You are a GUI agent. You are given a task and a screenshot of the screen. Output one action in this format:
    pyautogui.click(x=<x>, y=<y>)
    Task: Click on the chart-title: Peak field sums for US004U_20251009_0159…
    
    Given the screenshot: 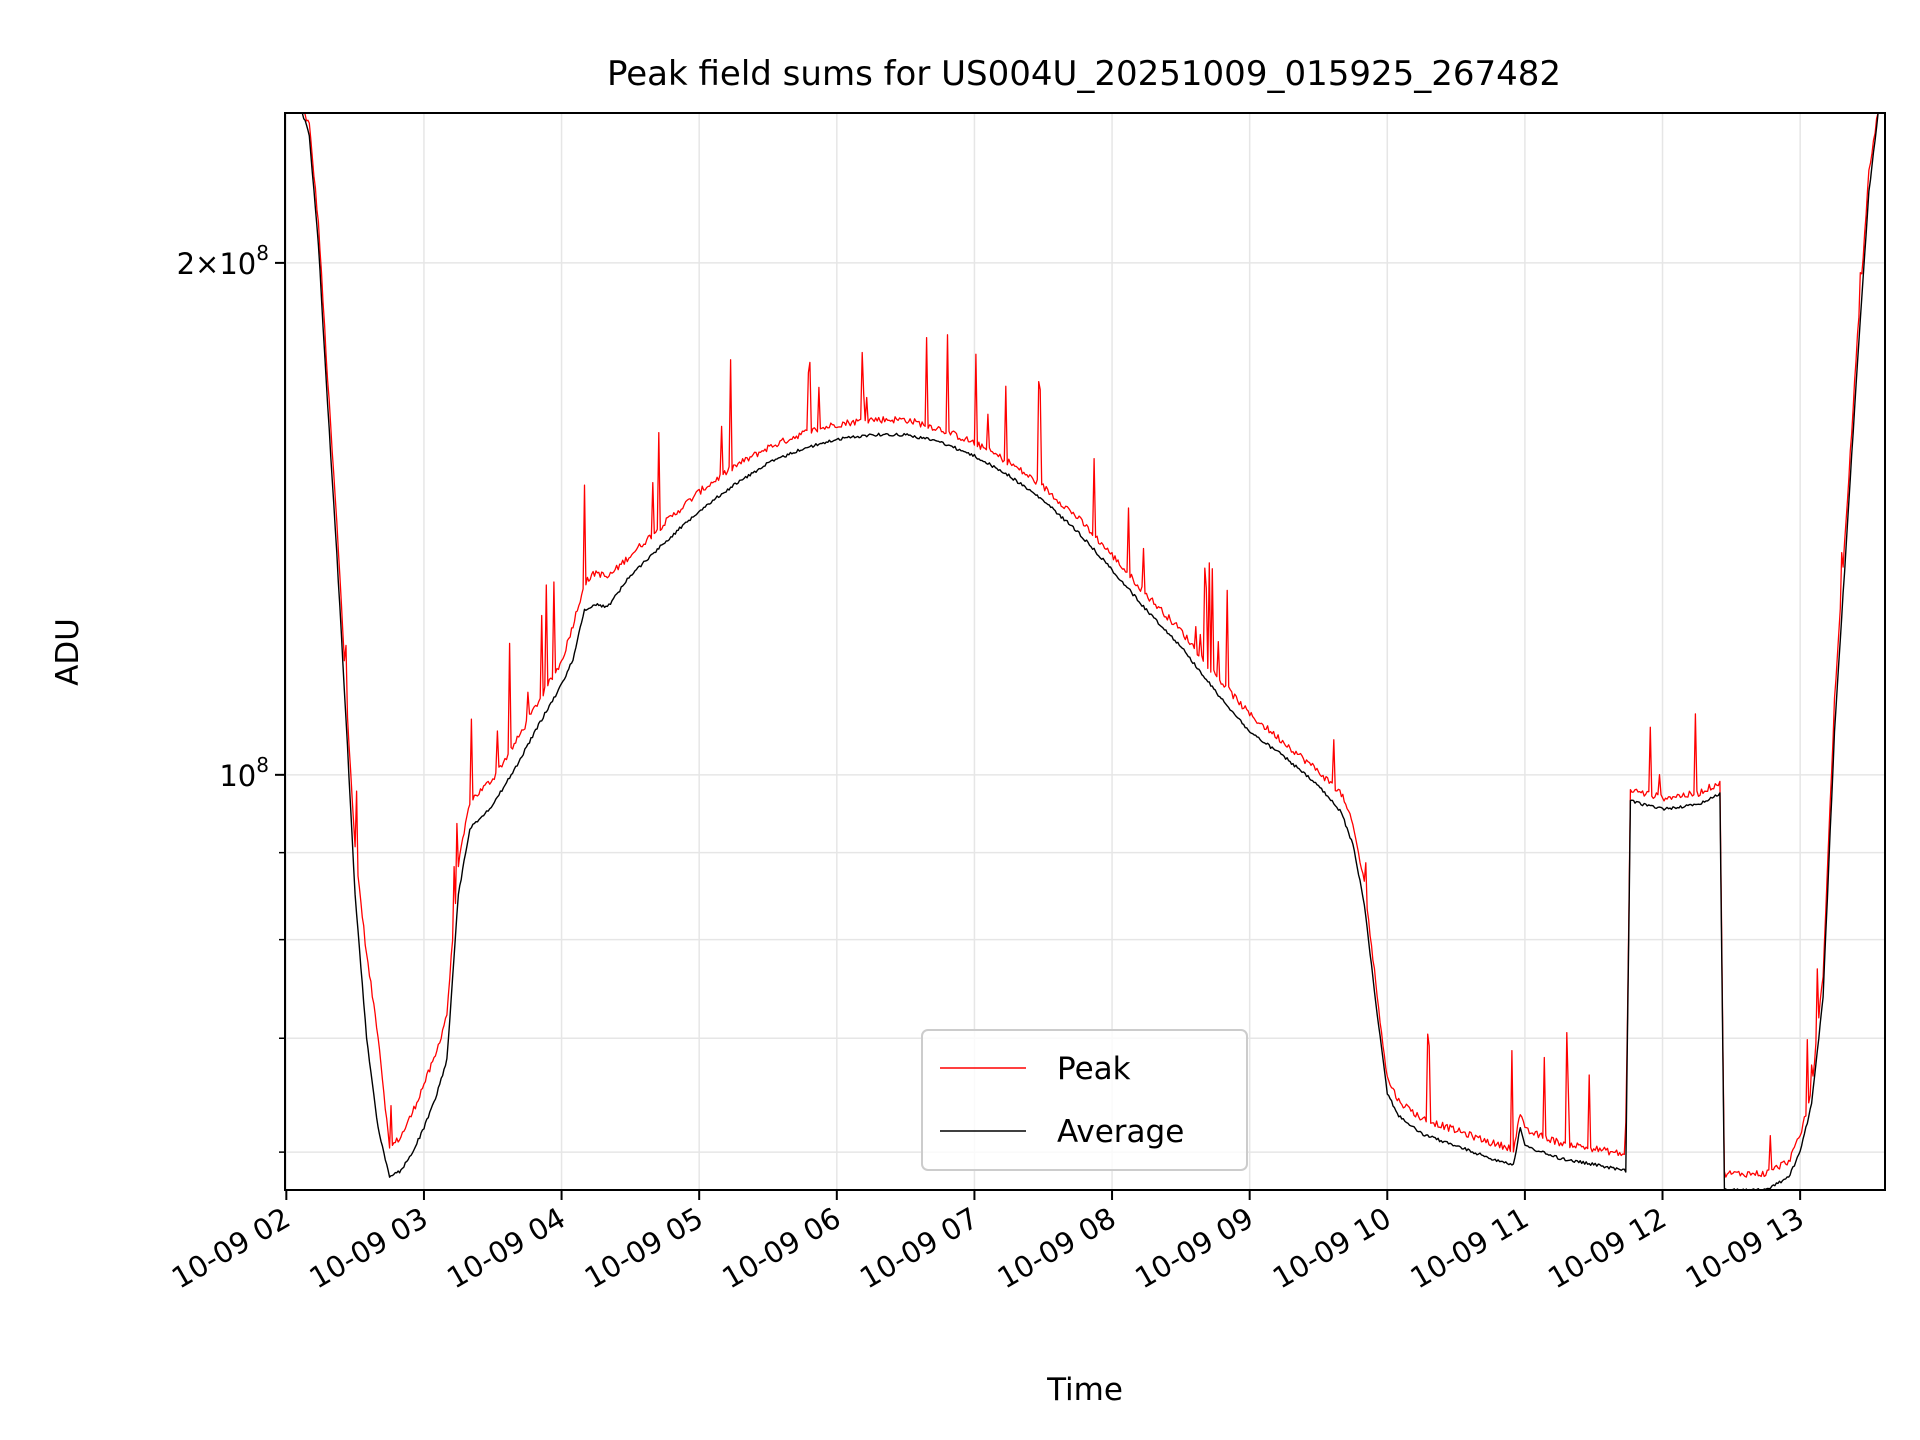 What is the action you would take?
    pyautogui.click(x=1084, y=74)
    